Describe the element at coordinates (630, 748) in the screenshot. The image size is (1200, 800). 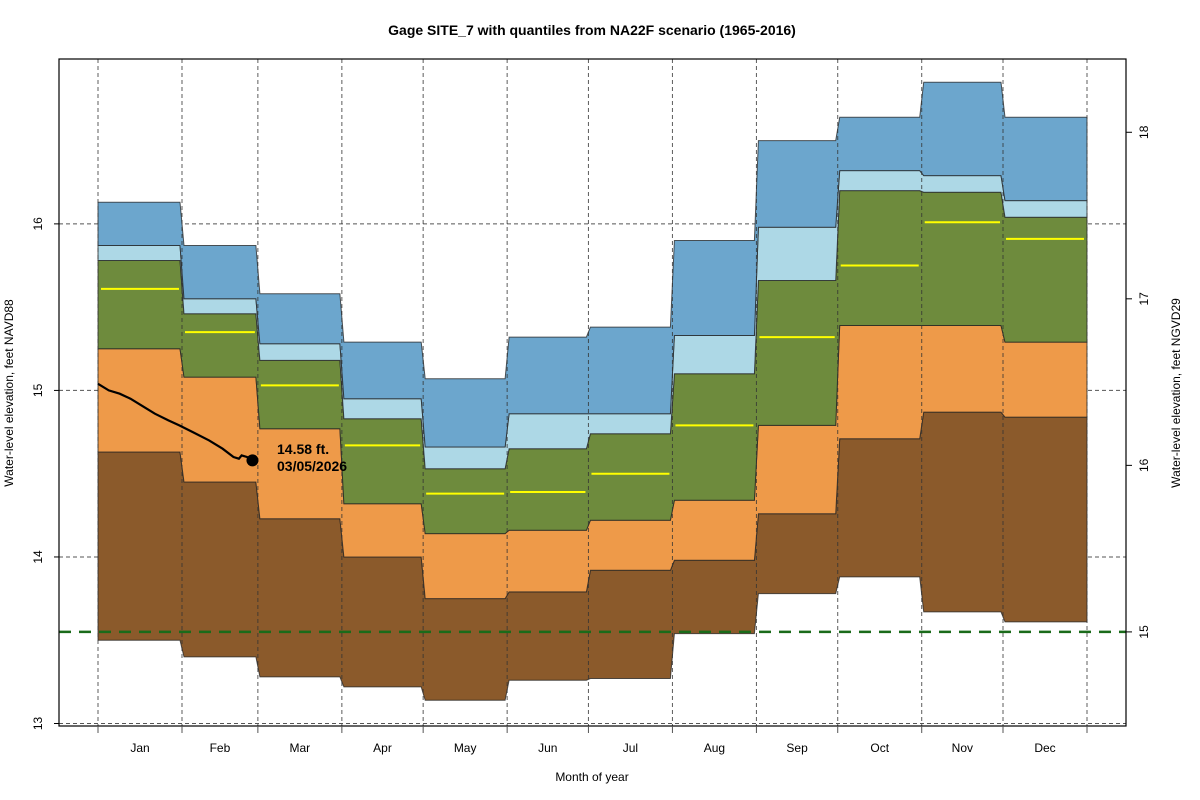
I see `x-tick-label-jul: Jul` at that location.